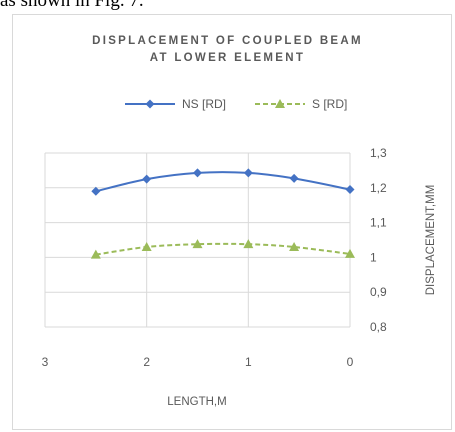  What do you see at coordinates (248, 362) in the screenshot?
I see `x-tick-label: 1` at bounding box center [248, 362].